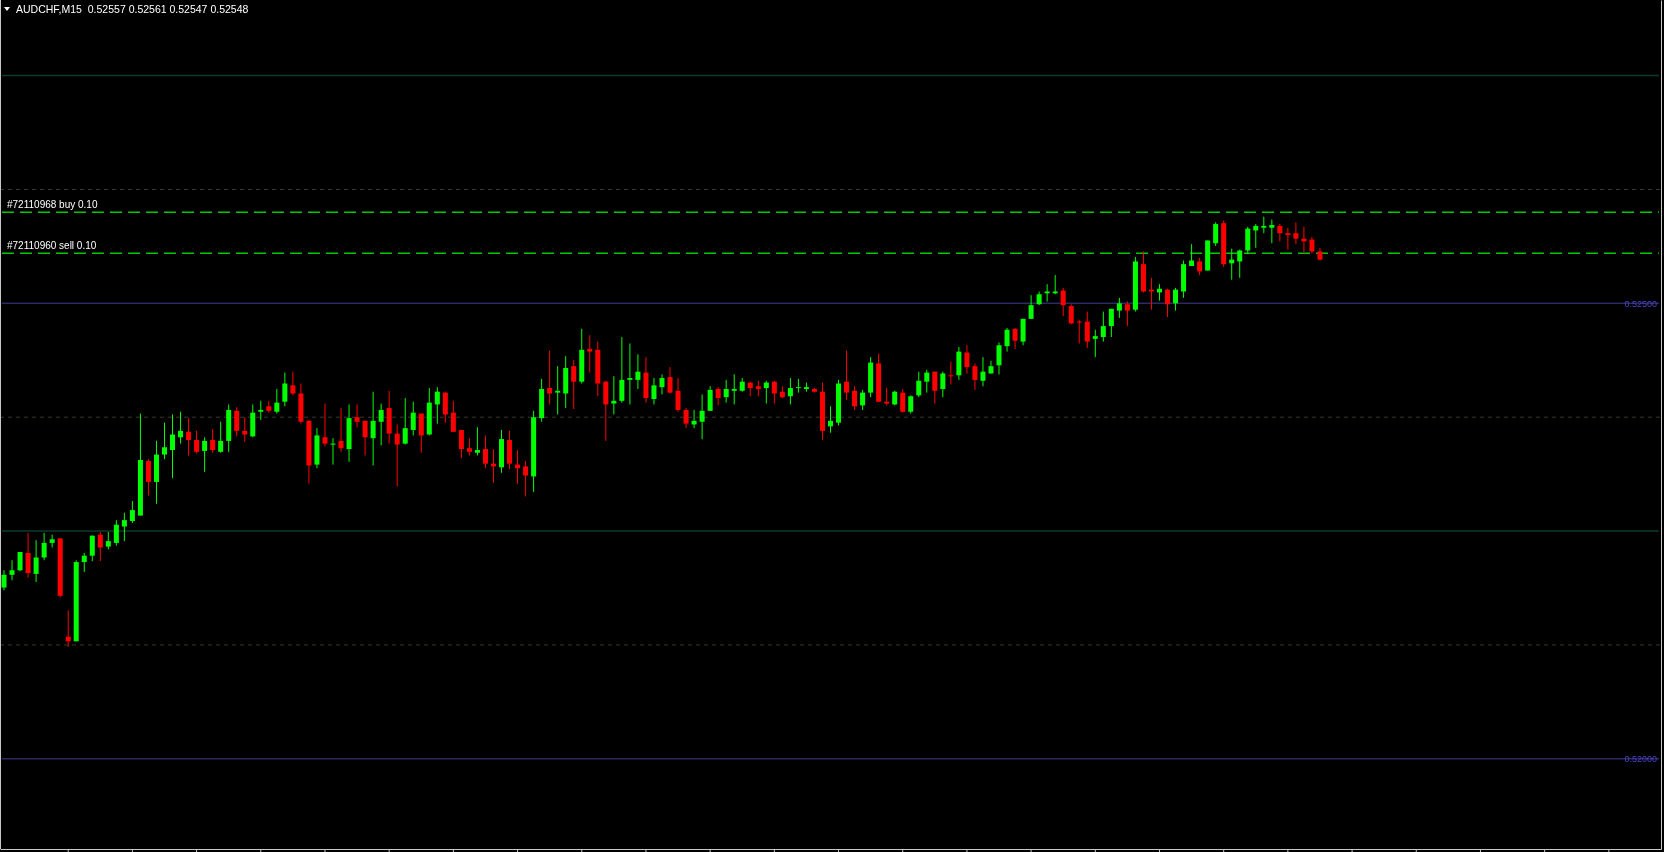 The height and width of the screenshot is (852, 1664). What do you see at coordinates (1640, 759) in the screenshot?
I see `y-tick-label: 0.52000` at bounding box center [1640, 759].